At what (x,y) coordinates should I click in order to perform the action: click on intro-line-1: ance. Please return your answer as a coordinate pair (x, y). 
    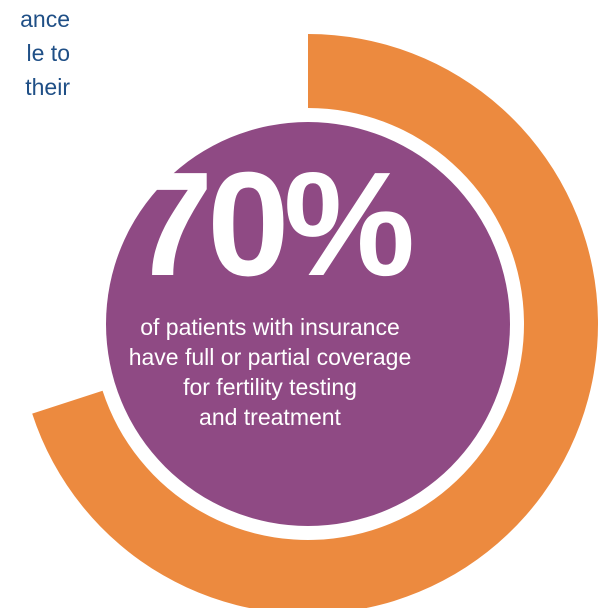
    Looking at the image, I should click on (45, 19).